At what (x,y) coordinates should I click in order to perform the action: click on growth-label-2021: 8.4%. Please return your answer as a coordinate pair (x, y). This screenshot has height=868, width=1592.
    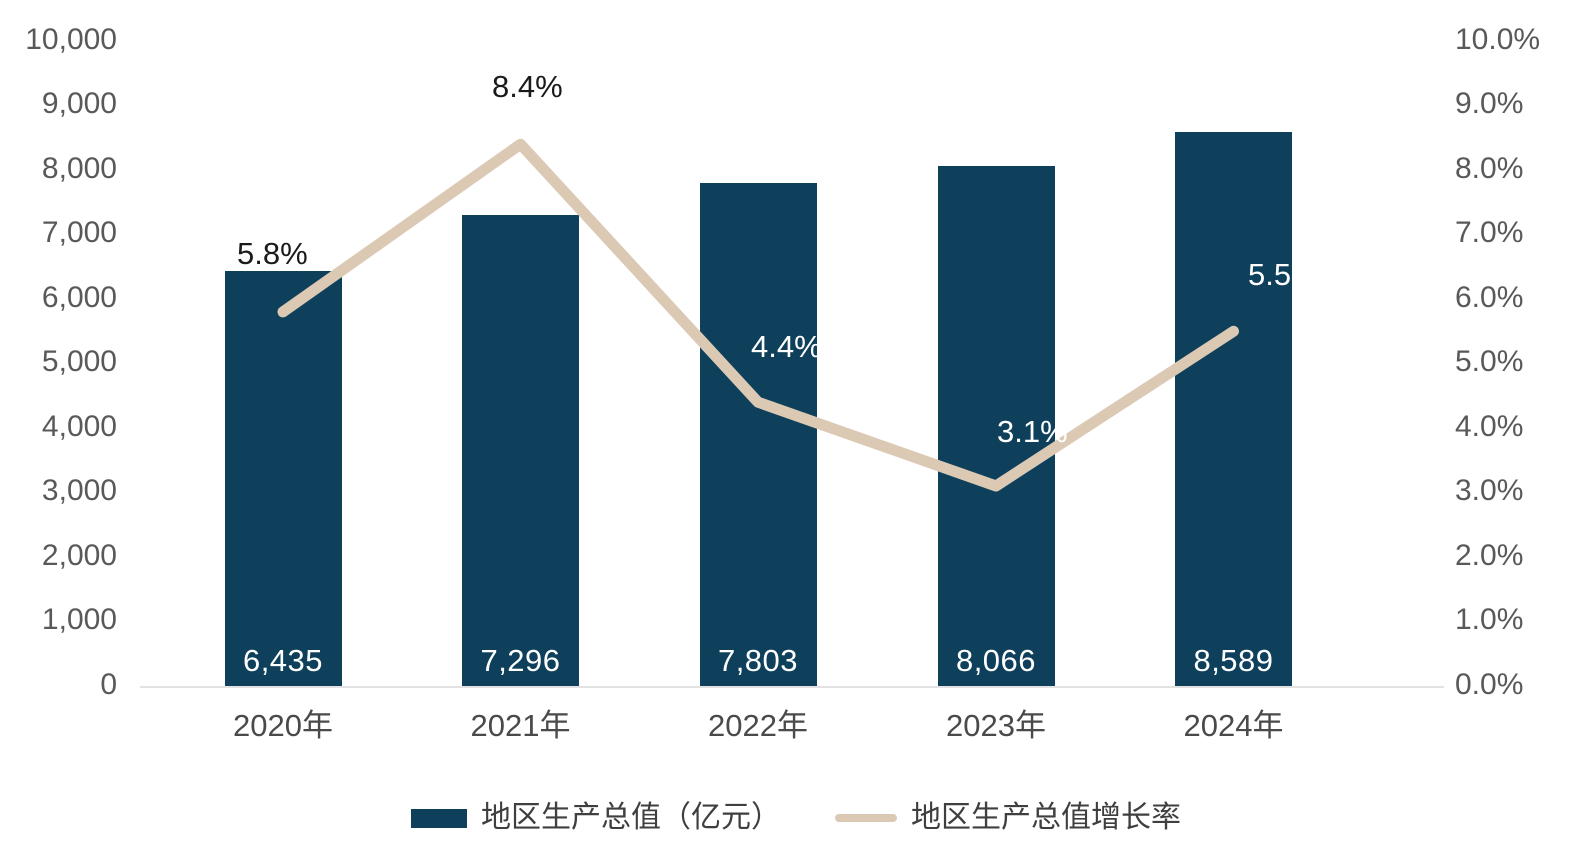
    Looking at the image, I should click on (527, 86).